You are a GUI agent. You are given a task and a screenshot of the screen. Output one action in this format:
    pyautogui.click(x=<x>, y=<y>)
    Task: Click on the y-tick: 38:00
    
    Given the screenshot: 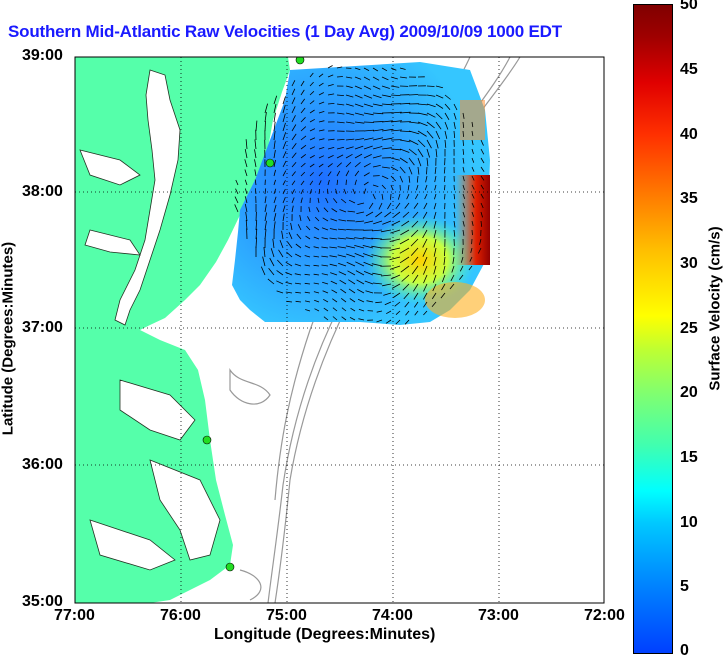 What is the action you would take?
    pyautogui.click(x=42, y=192)
    